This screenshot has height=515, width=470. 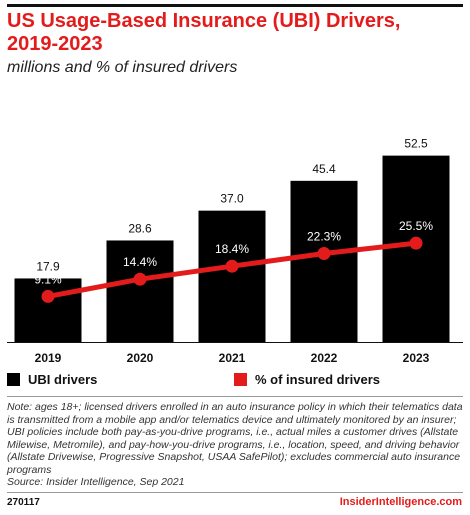 What do you see at coordinates (23, 502) in the screenshot?
I see `chart-id: 270117` at bounding box center [23, 502].